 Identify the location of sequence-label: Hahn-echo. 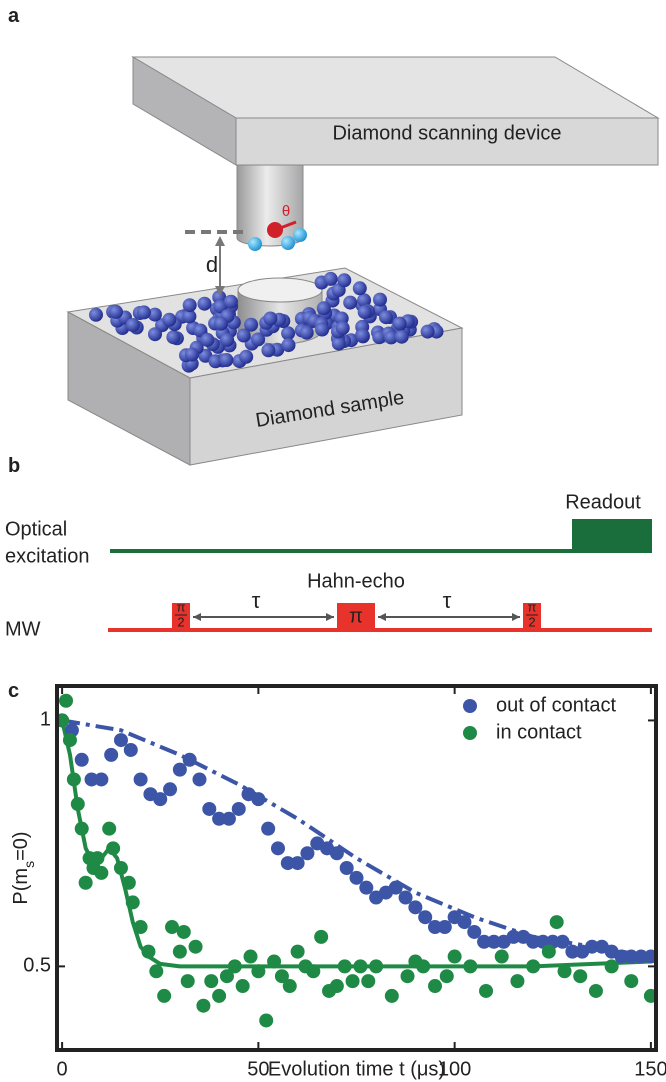
(356, 581).